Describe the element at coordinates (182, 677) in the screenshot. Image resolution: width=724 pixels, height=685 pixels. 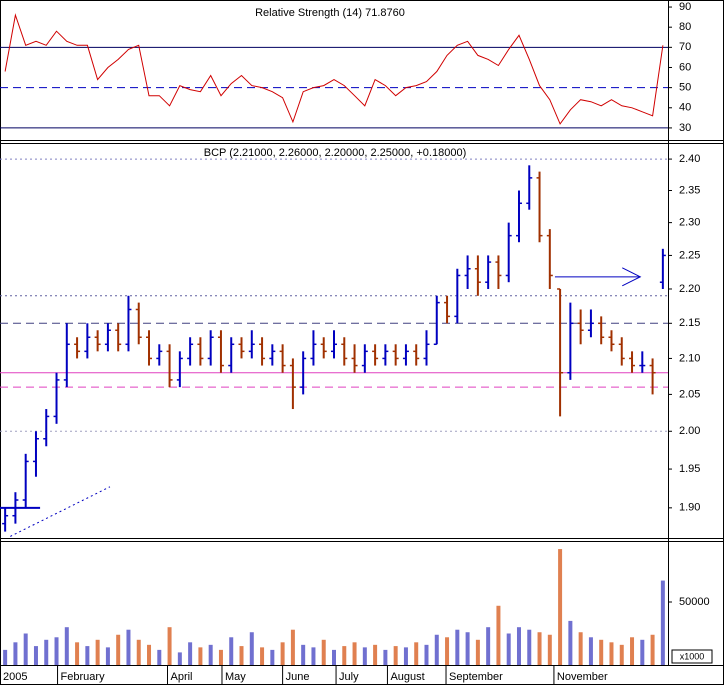
I see `x-tick-label: April` at that location.